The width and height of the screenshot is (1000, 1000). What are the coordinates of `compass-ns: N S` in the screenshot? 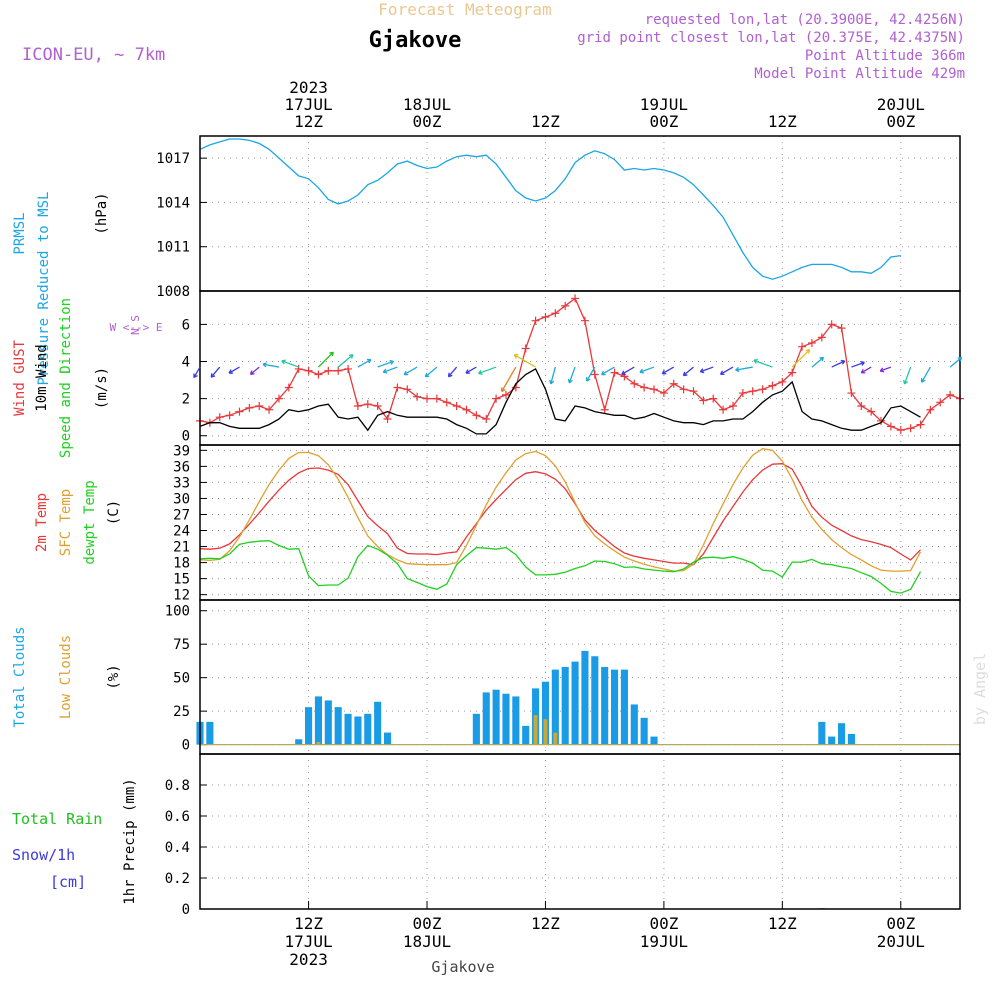 It's located at (135, 325).